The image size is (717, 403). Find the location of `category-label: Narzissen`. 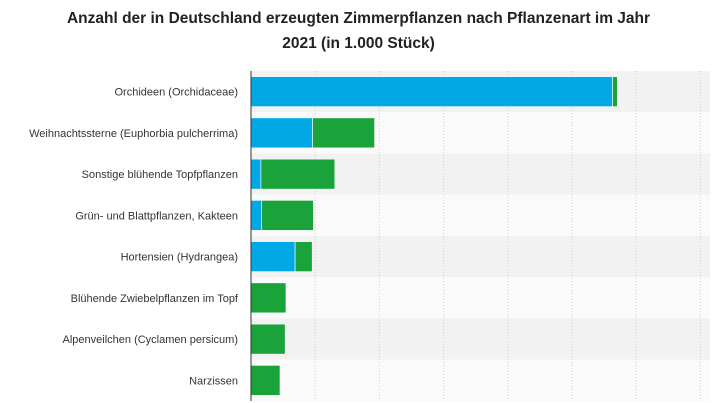

category-label: Narzissen is located at coordinates (213, 381).